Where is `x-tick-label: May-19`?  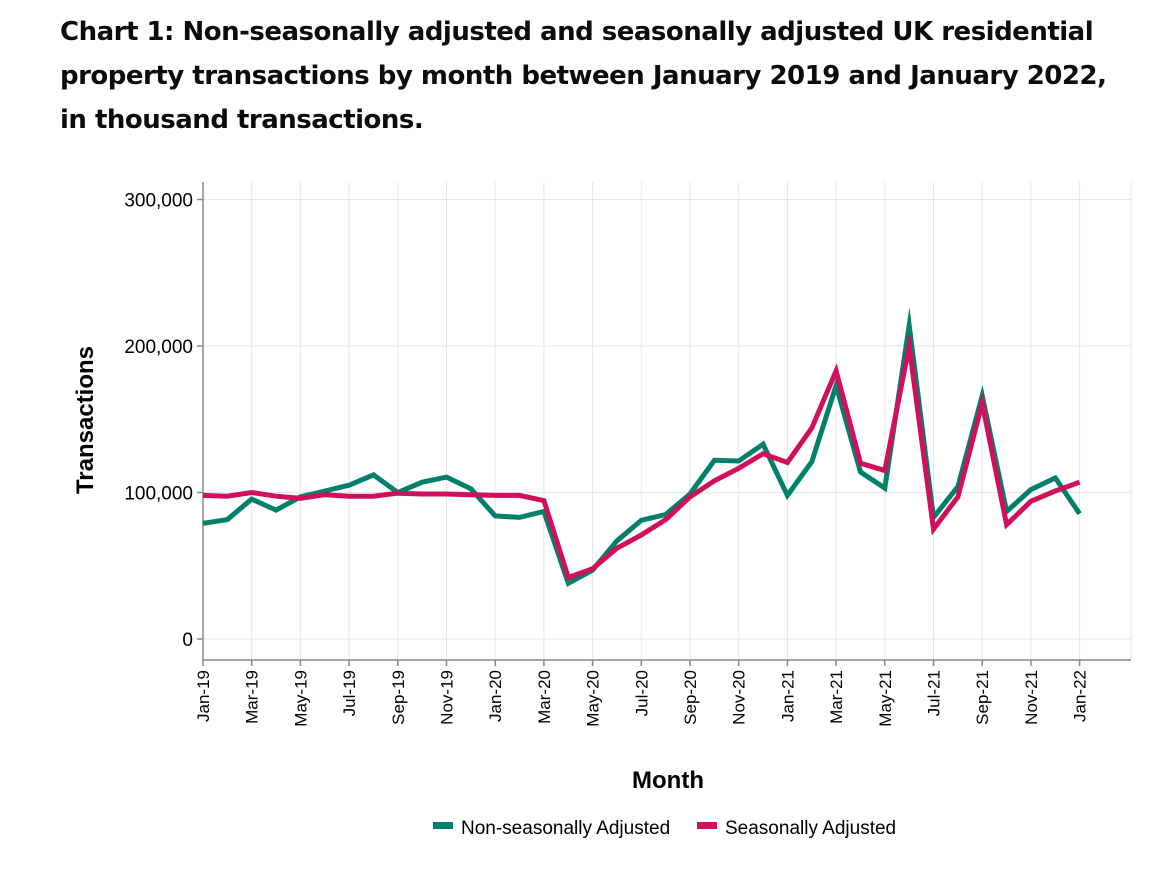 x-tick-label: May-19 is located at coordinates (300, 698).